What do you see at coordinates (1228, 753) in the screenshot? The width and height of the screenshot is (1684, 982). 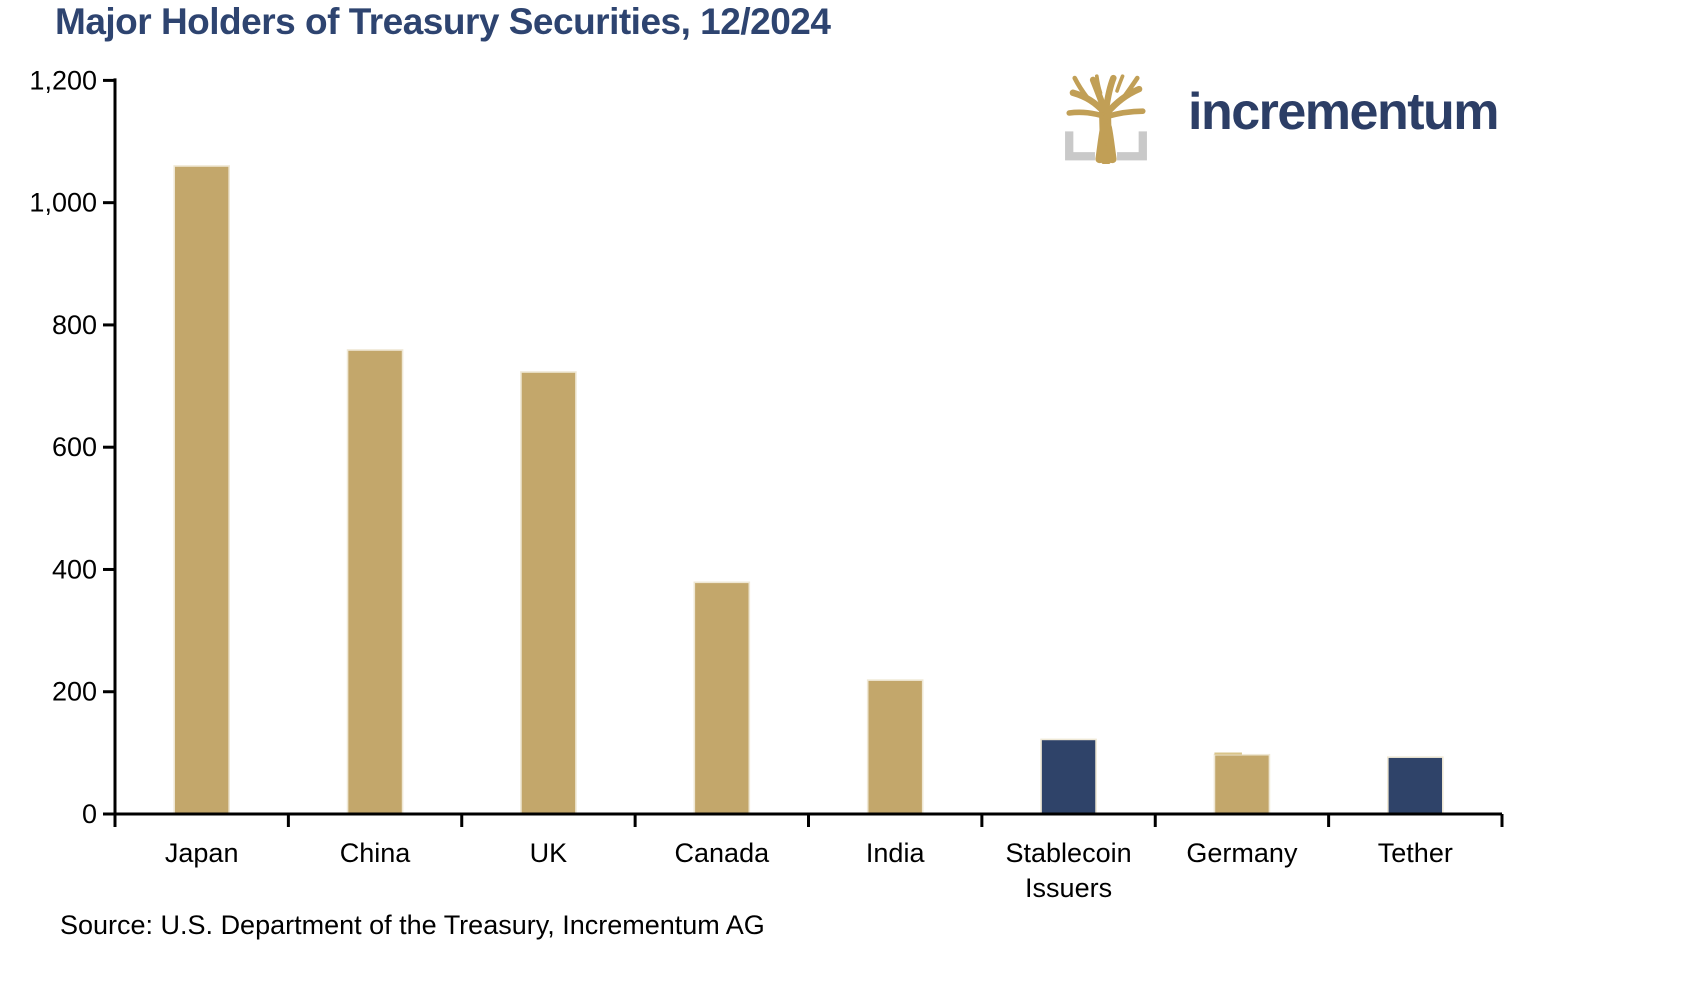 I see `bar-germany-cap` at bounding box center [1228, 753].